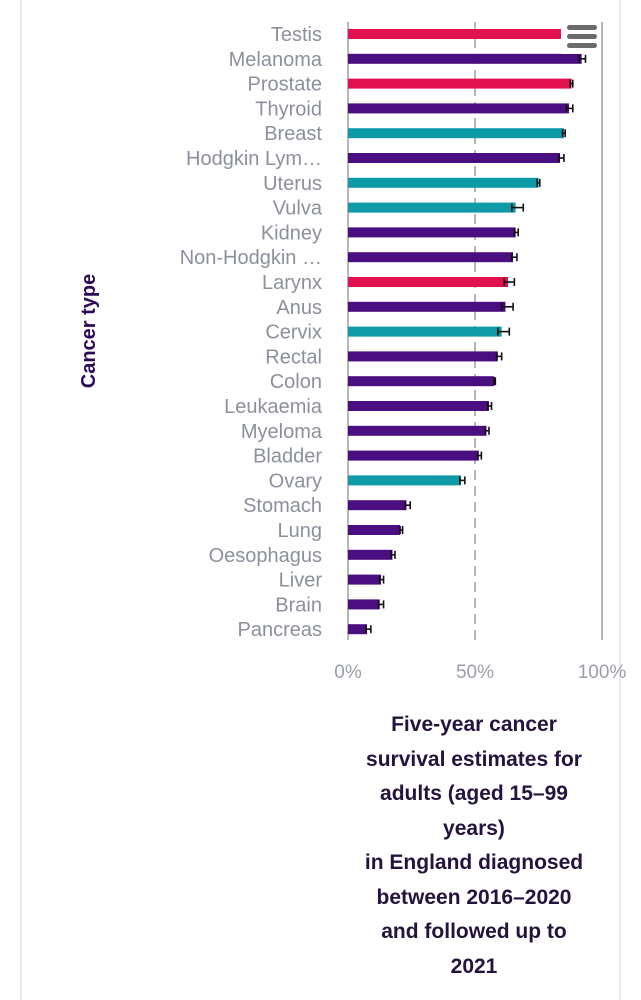  I want to click on category-label: Rectal, so click(293, 357).